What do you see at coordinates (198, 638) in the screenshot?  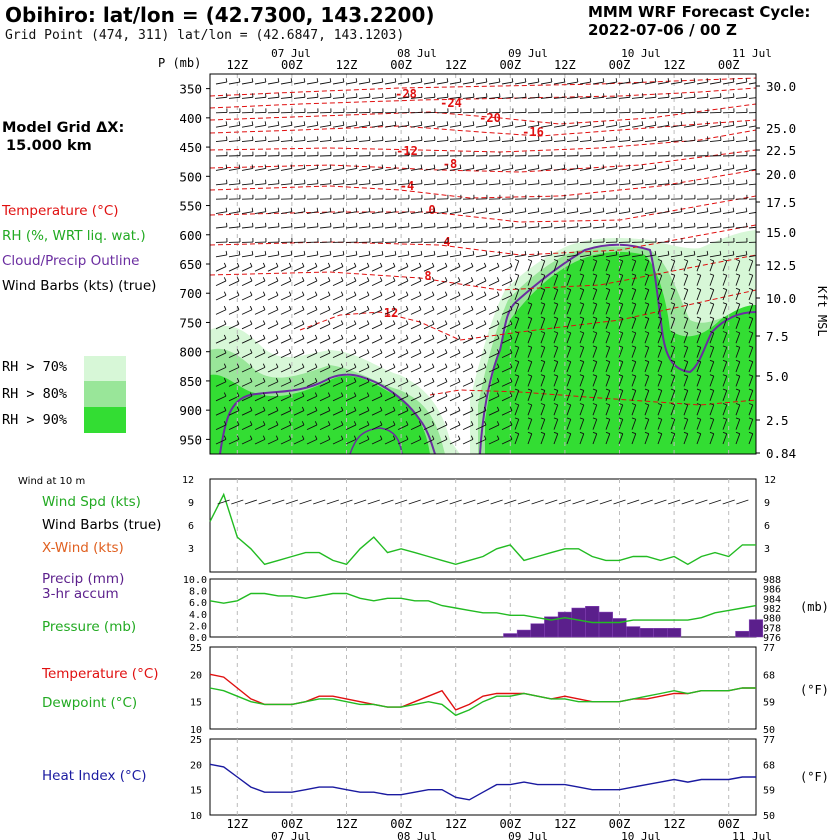 I see `precip-y-tick: 0.0` at bounding box center [198, 638].